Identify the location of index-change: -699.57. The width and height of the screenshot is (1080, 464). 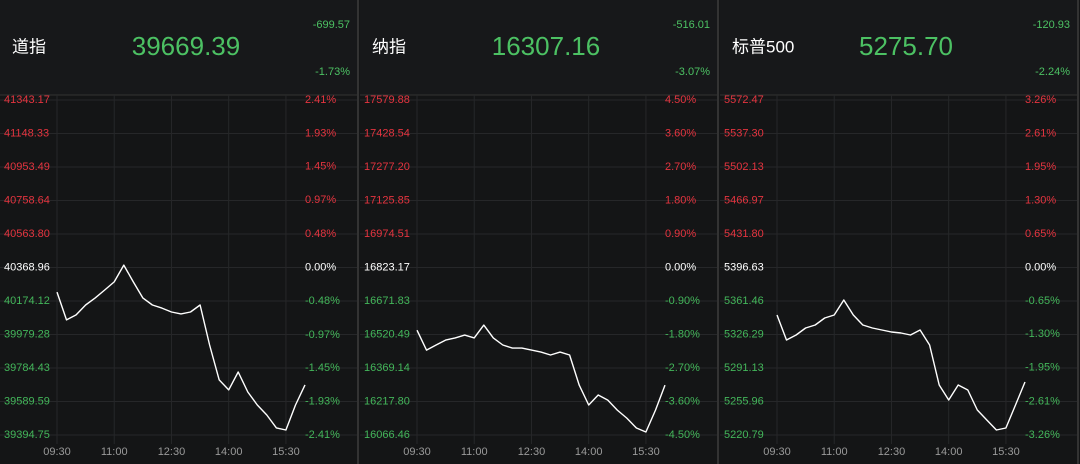
(331, 25).